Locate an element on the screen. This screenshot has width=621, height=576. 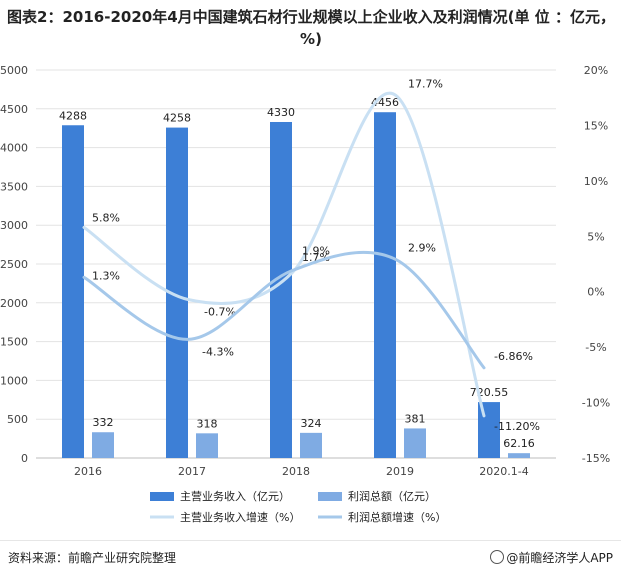
line-revenue-growth-label: -11.20% is located at coordinates (517, 426).